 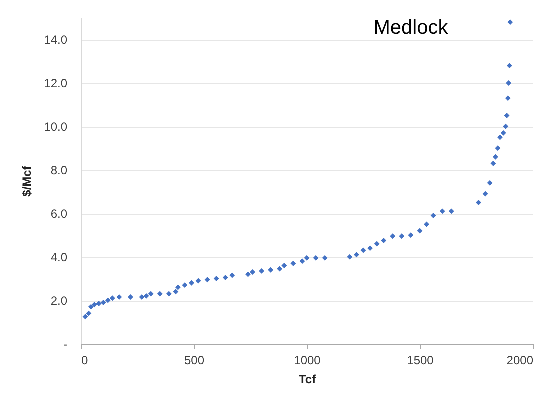 I want to click on y-tick-label: 2.0, so click(x=59, y=301).